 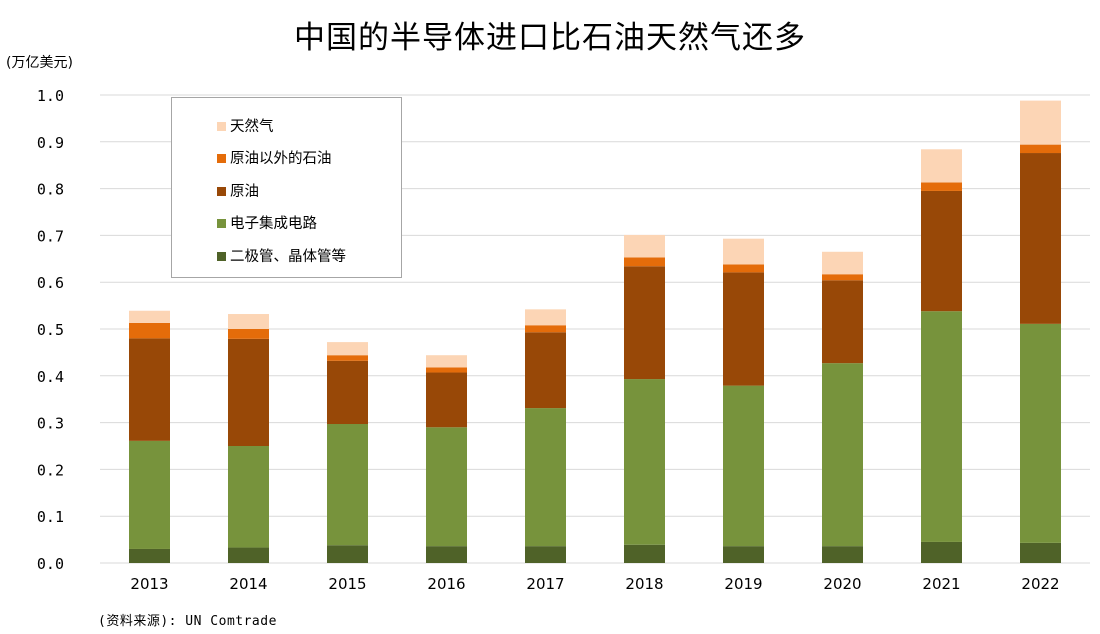 I want to click on y-axis-ticks: 0.0 0.1 0.2 0.3 0.4 0.5 0.6 0.7 0.8 0.9 1.0, so click(x=50, y=330).